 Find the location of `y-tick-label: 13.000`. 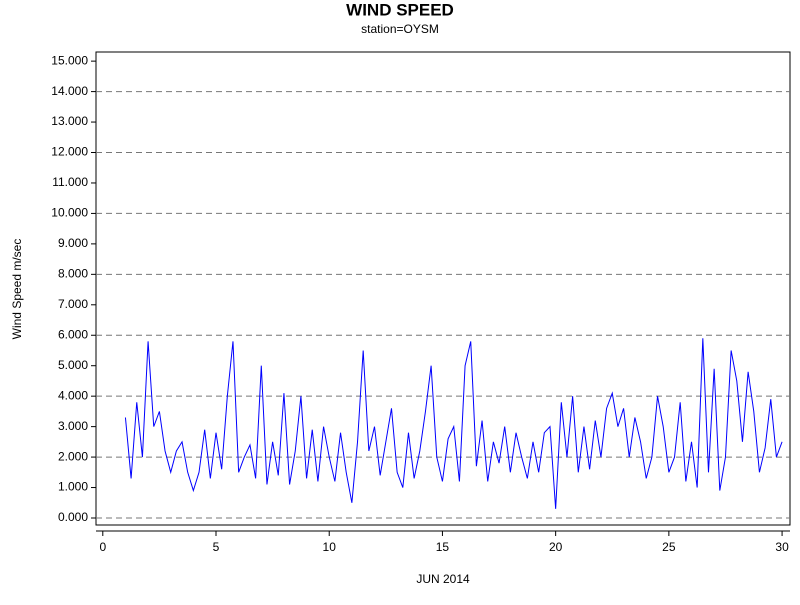

y-tick-label: 13.000 is located at coordinates (69, 121).